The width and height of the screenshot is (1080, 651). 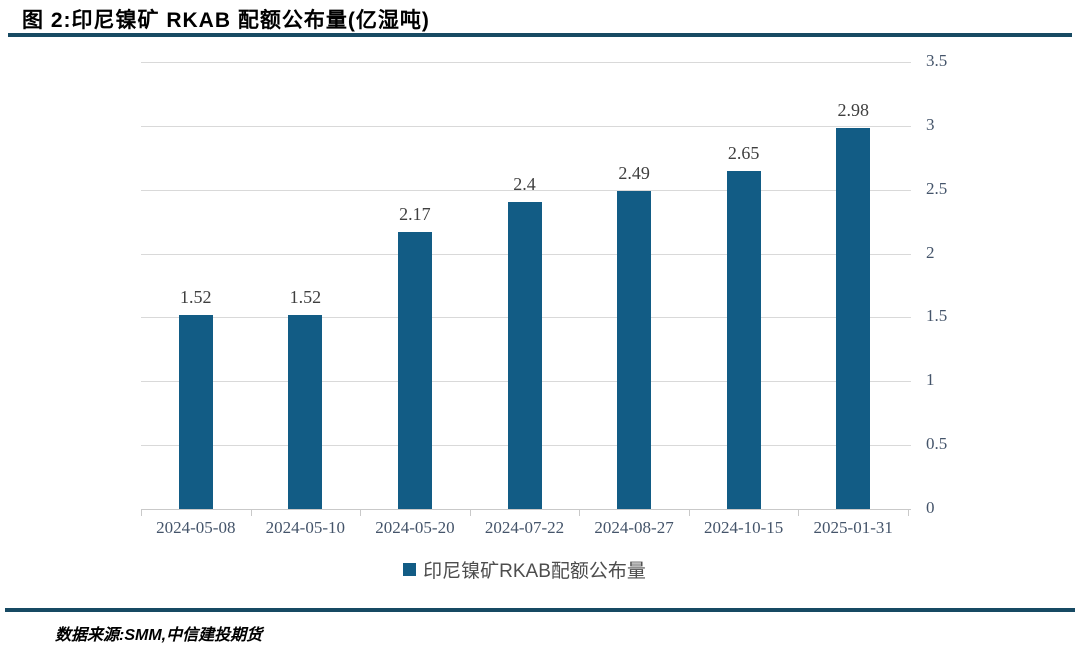 What do you see at coordinates (743, 152) in the screenshot?
I see `bar-value-label: 2.65` at bounding box center [743, 152].